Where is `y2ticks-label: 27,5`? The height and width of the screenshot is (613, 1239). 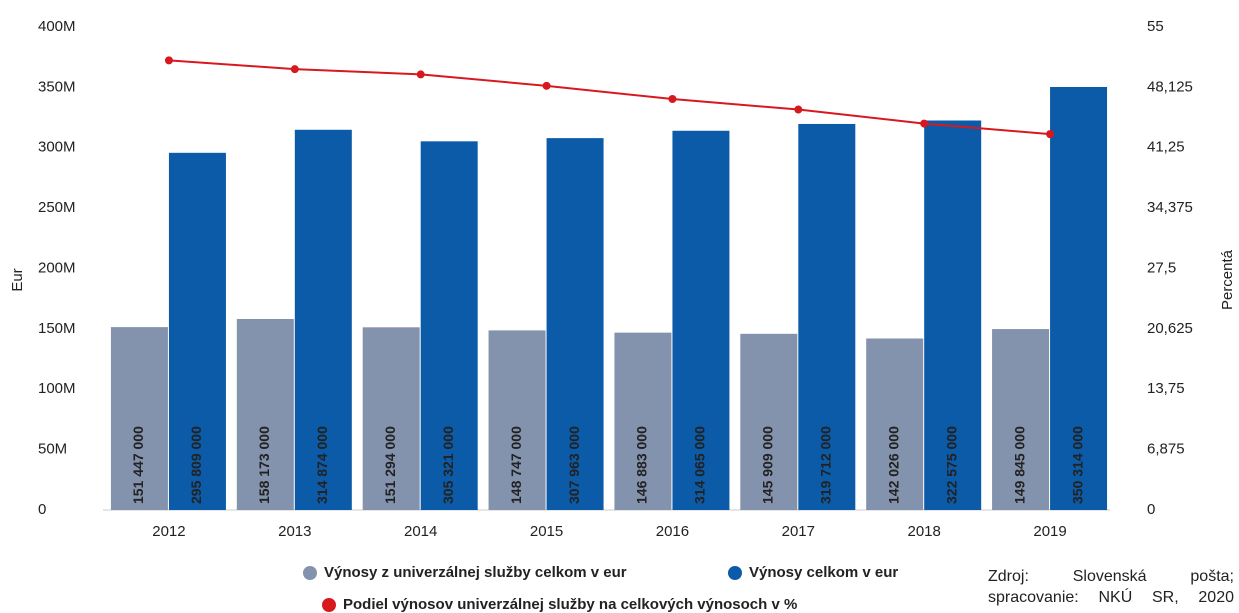 y2ticks-label: 27,5 is located at coordinates (1161, 267).